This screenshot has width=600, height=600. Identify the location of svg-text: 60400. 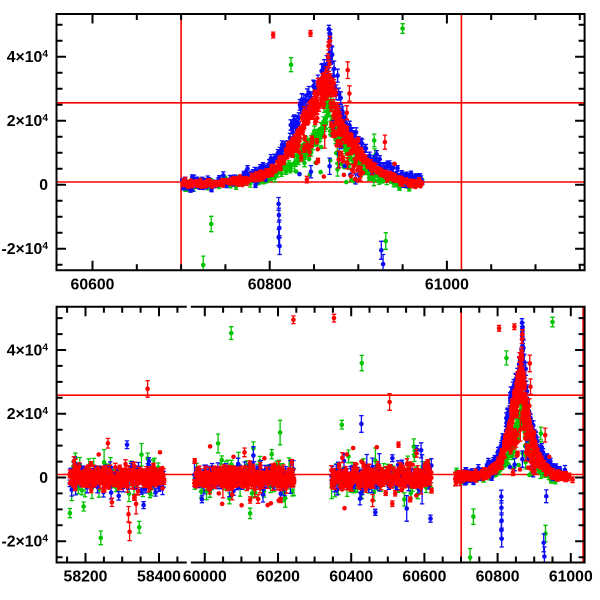
(351, 577).